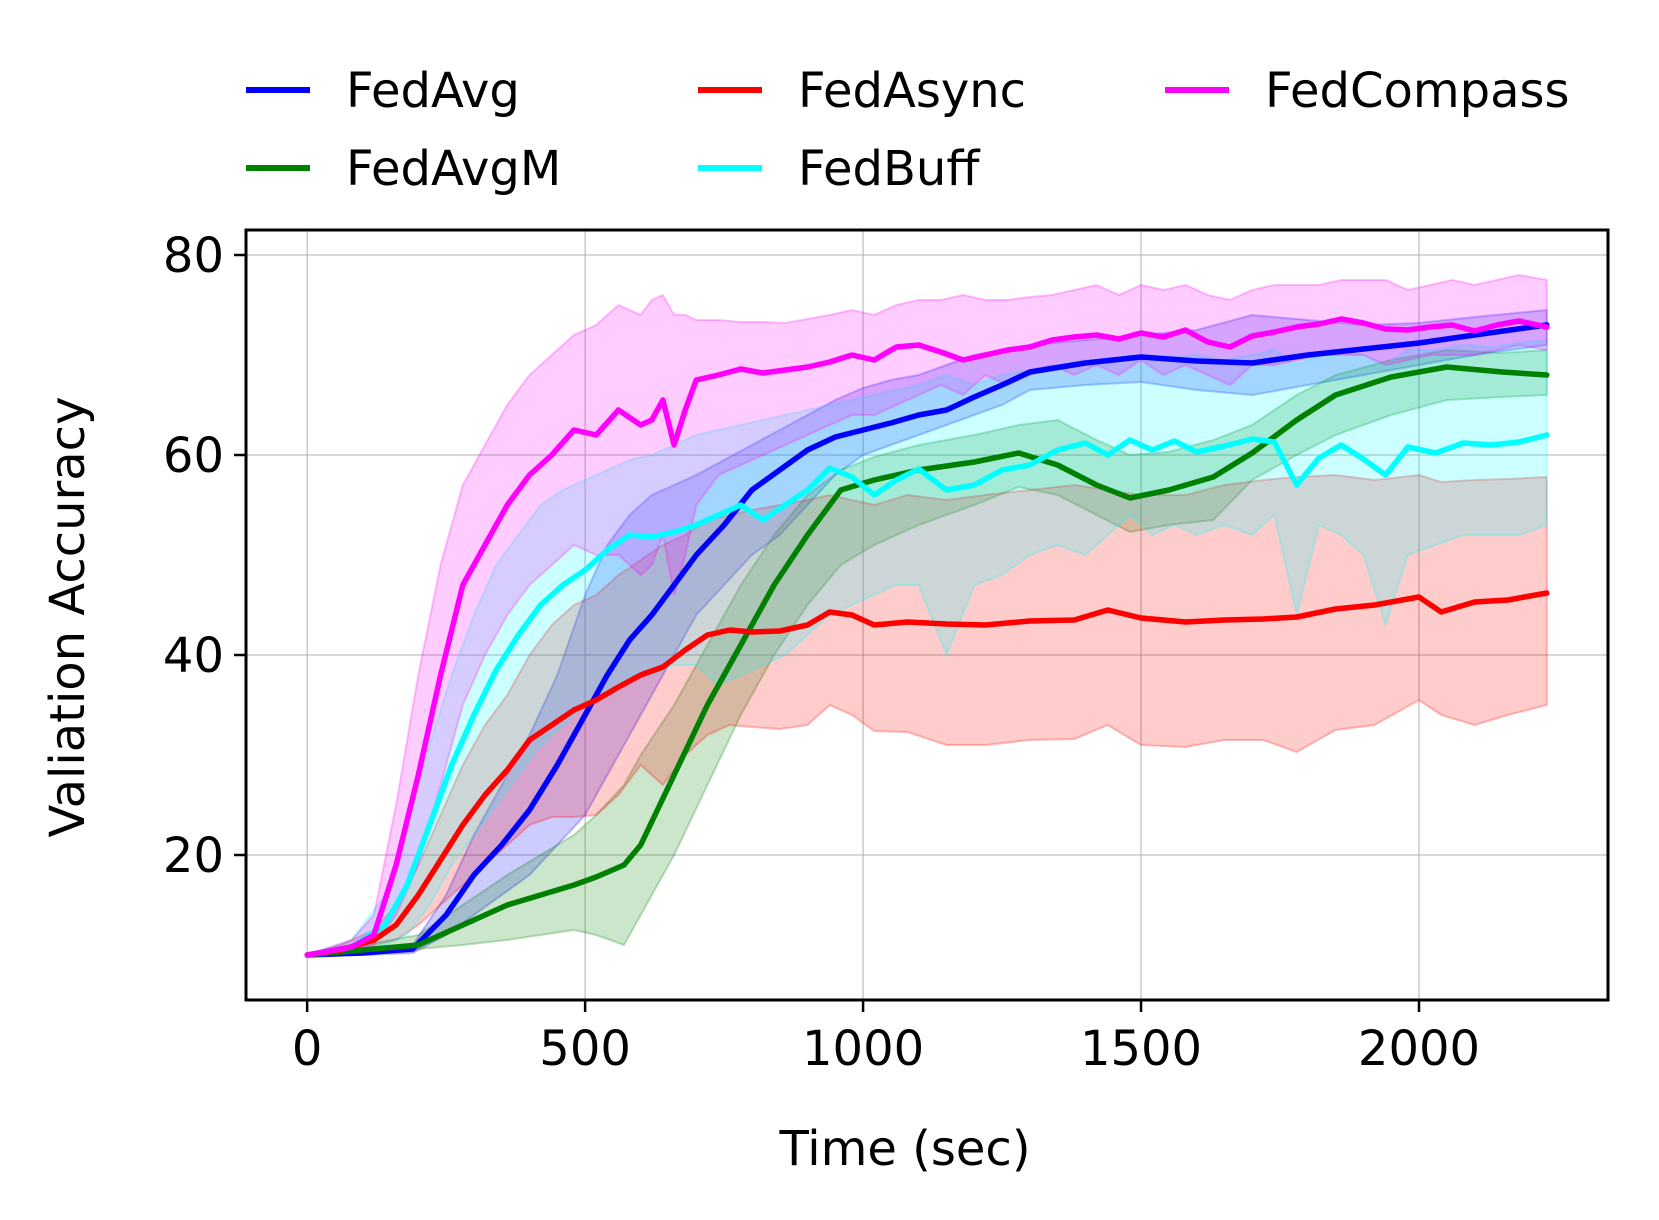  What do you see at coordinates (193, 656) in the screenshot?
I see `y-tick-label-40: 40` at bounding box center [193, 656].